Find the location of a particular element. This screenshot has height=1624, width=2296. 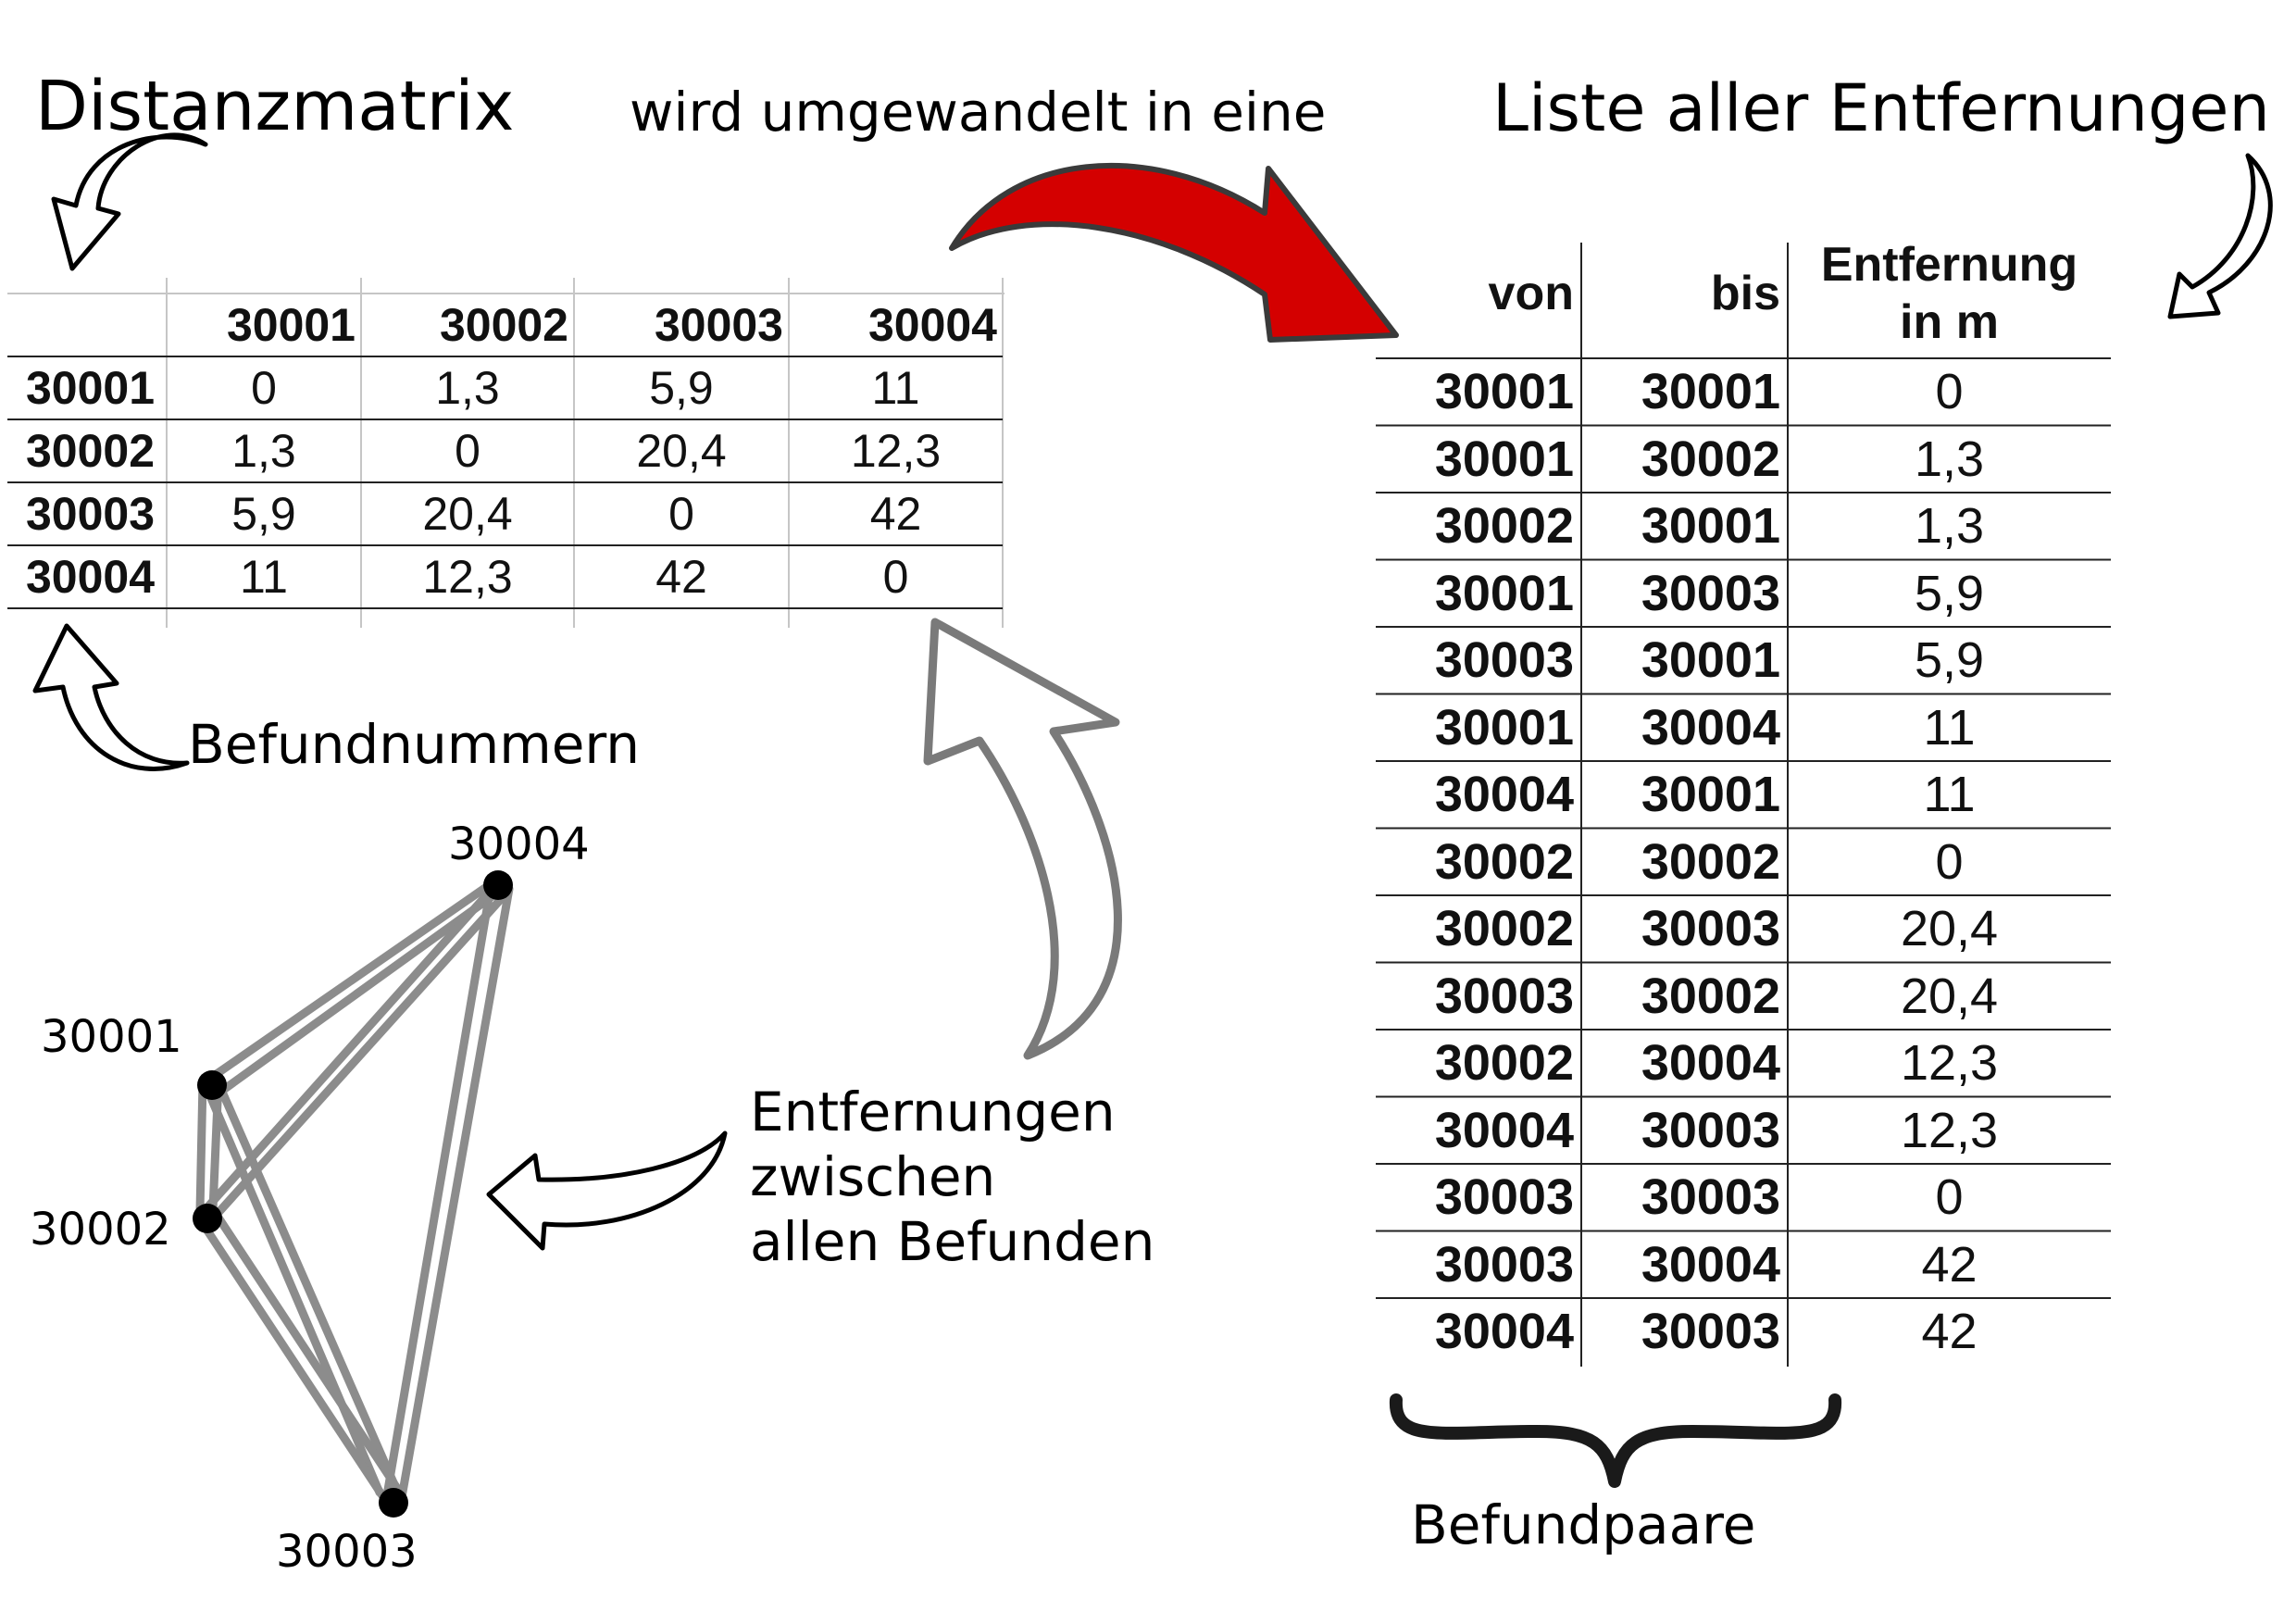

matrix-col-header: 30001 is located at coordinates (291, 325).